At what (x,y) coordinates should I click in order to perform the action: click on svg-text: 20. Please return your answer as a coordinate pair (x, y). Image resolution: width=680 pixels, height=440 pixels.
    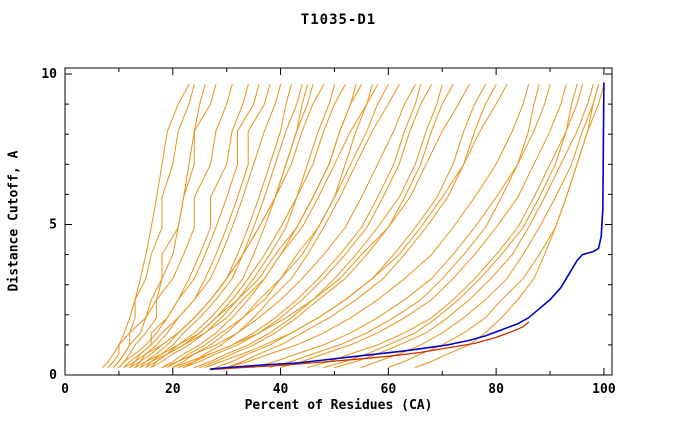
    Looking at the image, I should click on (173, 389).